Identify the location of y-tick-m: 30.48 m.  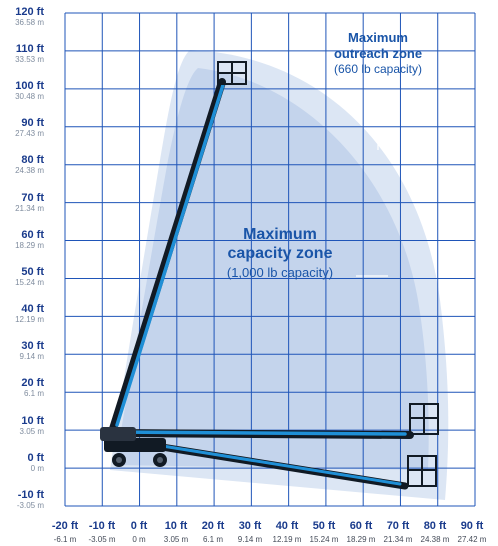
(29, 96).